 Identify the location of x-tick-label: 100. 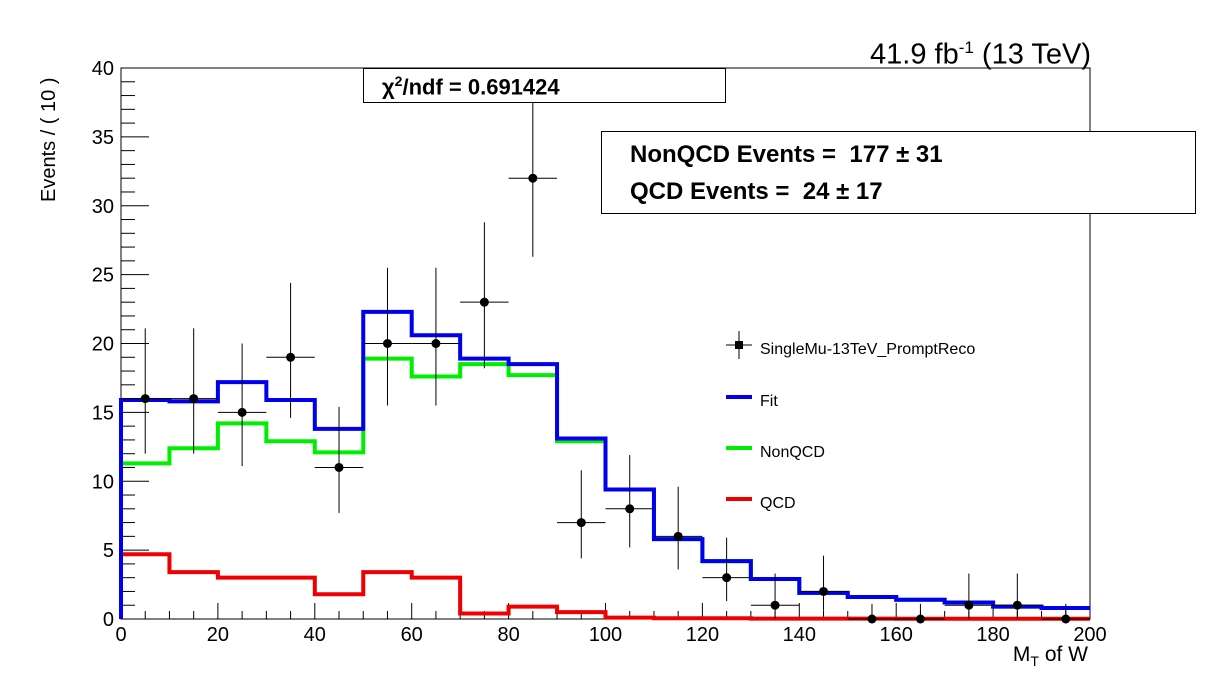
(605, 635).